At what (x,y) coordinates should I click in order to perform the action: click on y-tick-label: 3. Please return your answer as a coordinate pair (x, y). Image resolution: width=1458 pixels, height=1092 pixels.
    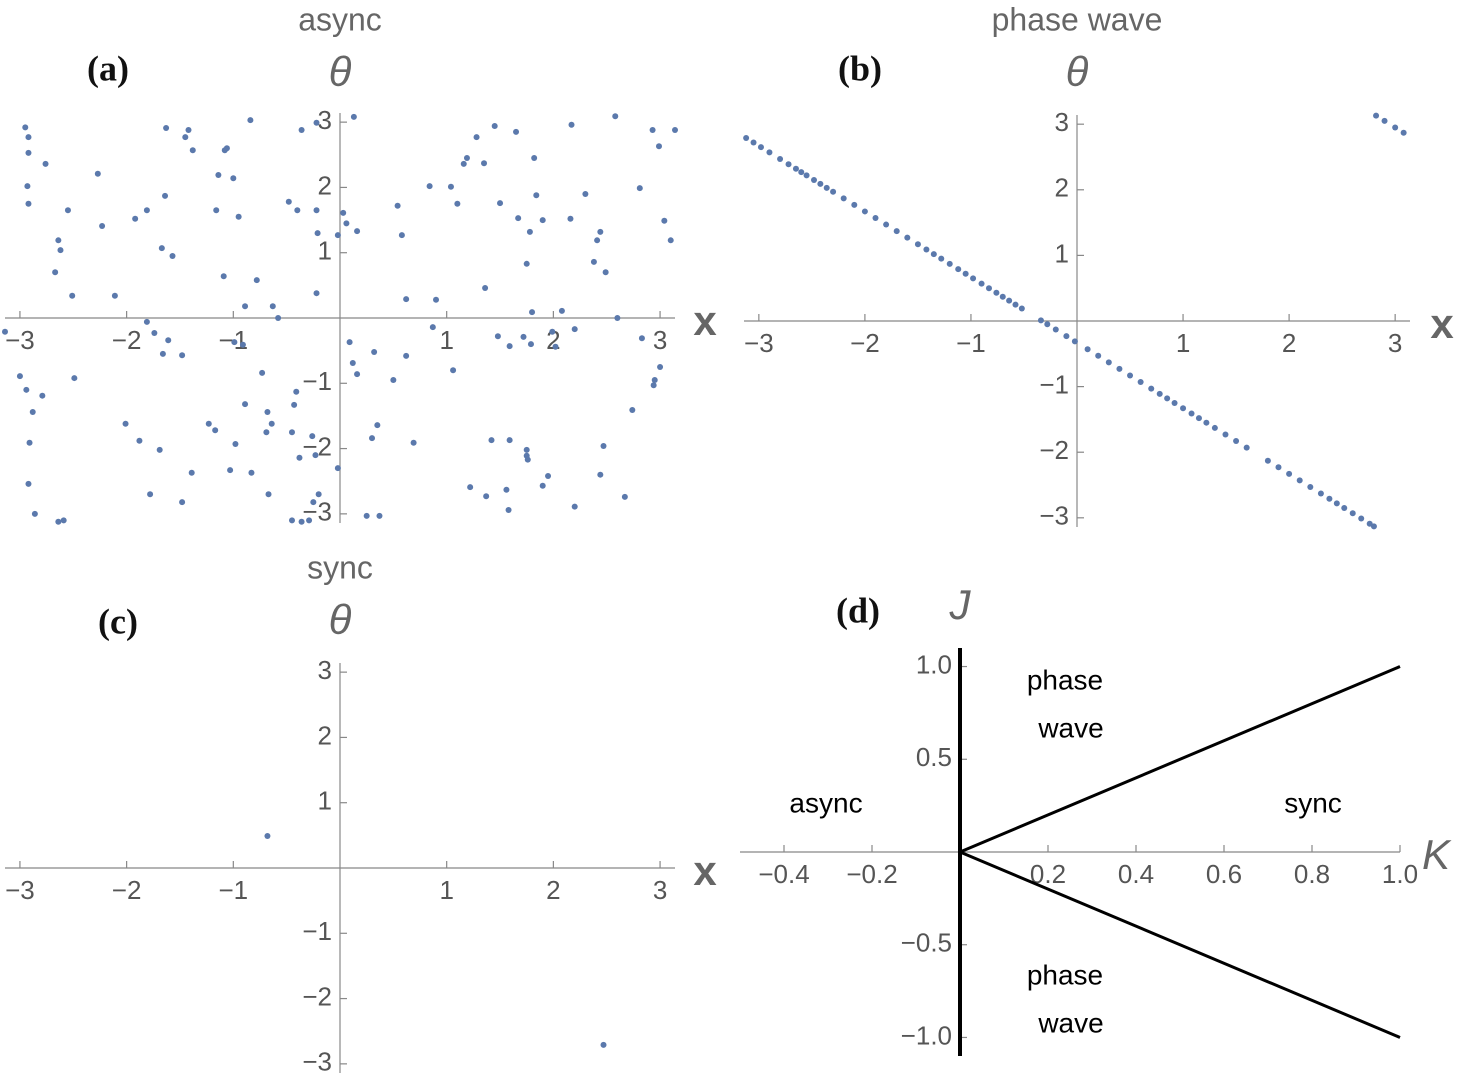
    Looking at the image, I should click on (325, 120).